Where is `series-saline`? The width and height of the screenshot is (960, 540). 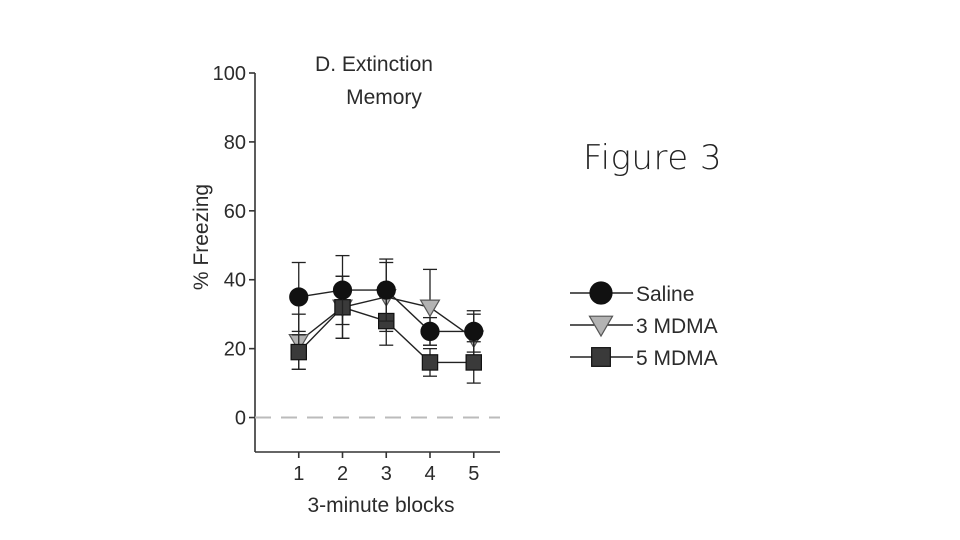 series-saline is located at coordinates (386, 303).